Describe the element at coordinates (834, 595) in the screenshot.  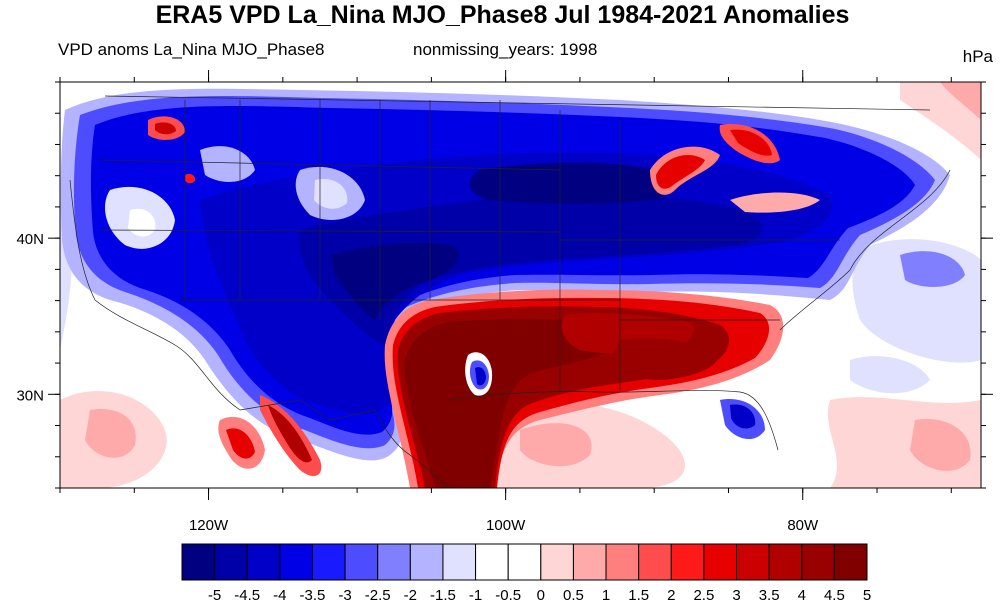
I see `colorbar-label: 4.5` at that location.